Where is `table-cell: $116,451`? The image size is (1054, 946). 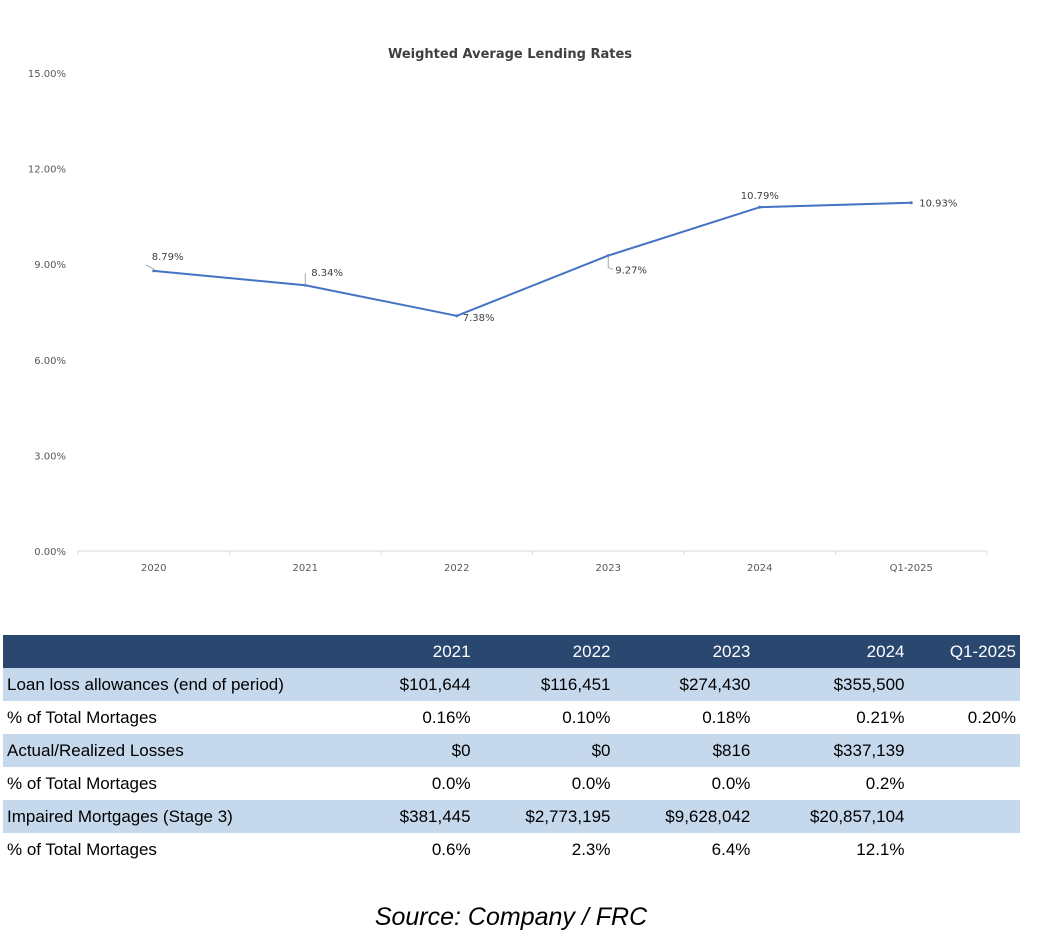
table-cell: $116,451 is located at coordinates (544, 684).